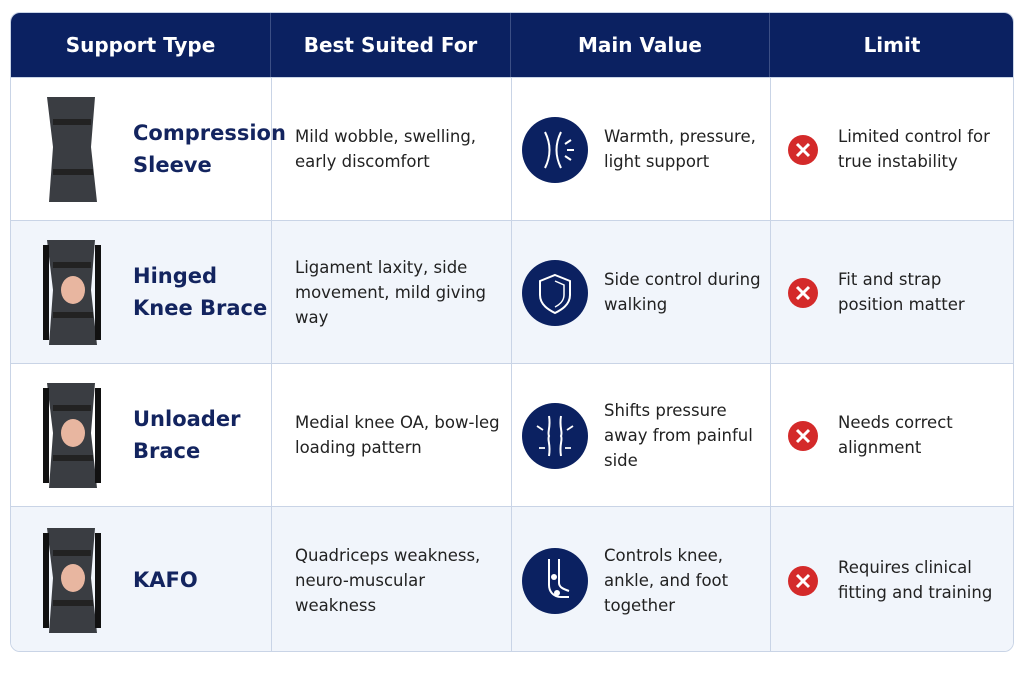 This screenshot has width=1024, height=683. Describe the element at coordinates (165, 580) in the screenshot. I see `support-type: KAFO` at that location.